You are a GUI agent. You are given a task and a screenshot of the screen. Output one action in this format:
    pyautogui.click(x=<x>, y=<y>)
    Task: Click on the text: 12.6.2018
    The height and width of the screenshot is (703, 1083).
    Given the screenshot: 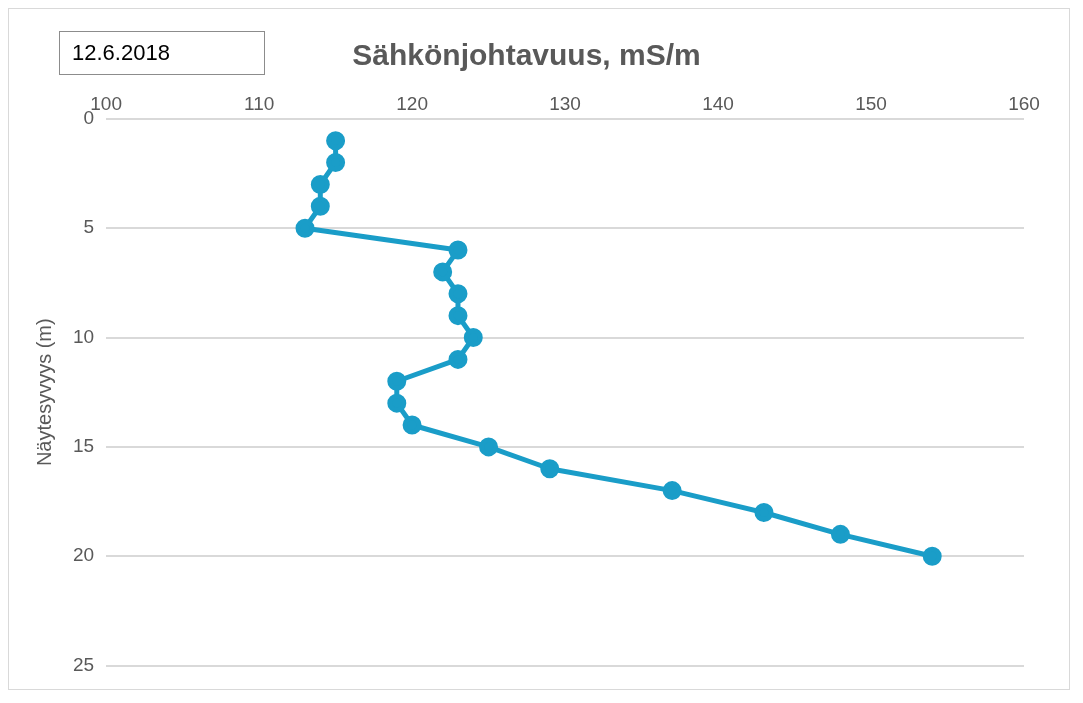 What is the action you would take?
    pyautogui.click(x=162, y=53)
    